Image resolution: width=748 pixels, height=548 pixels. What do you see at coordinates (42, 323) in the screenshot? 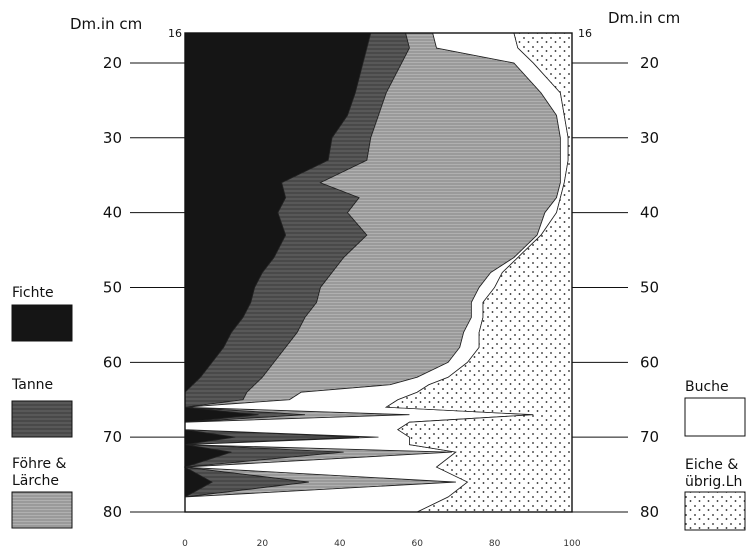
I see `legend-swatch-fichte` at bounding box center [42, 323].